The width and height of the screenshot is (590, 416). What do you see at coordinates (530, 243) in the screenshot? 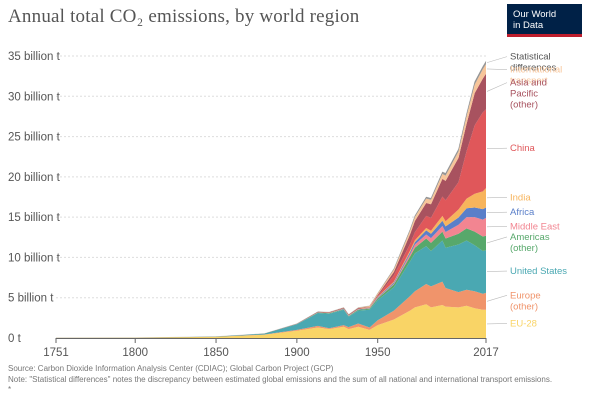
I see `series-label-americas-other-: Americas (other)` at bounding box center [530, 243].